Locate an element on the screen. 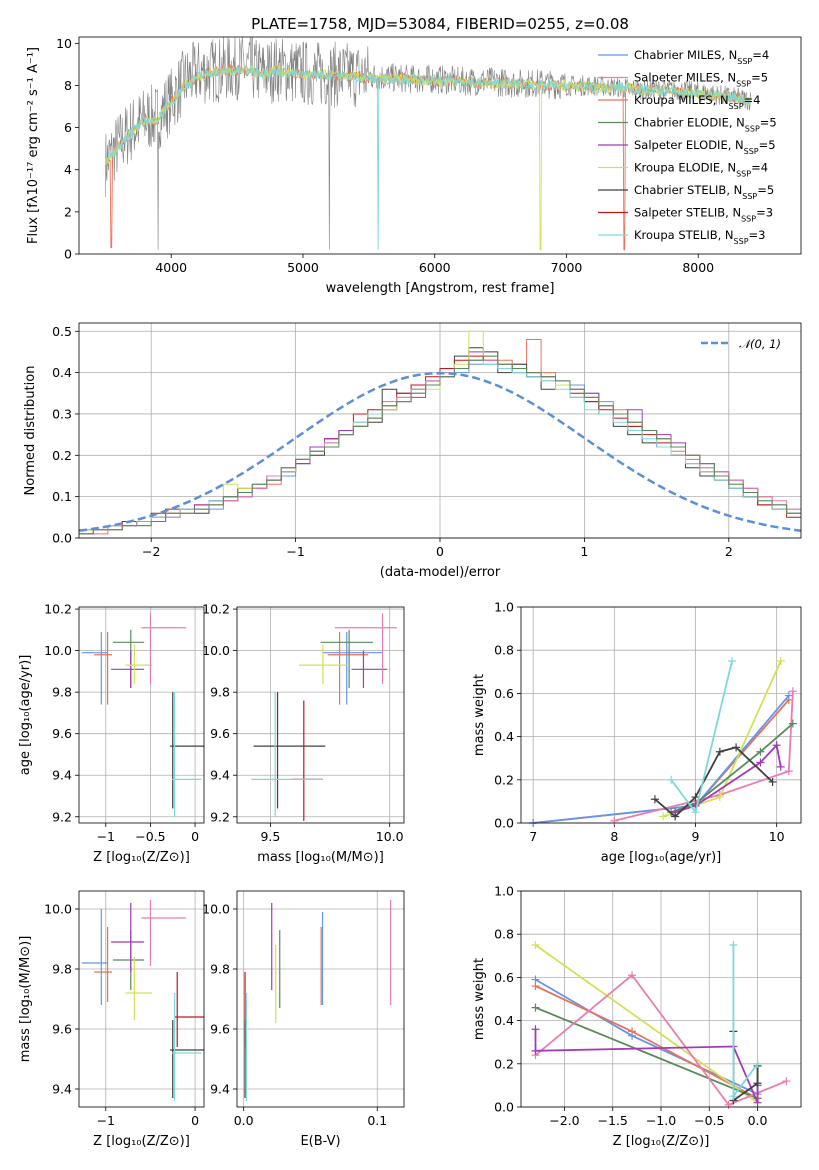 The height and width of the screenshot is (1170, 819). x-tick-label: −1.5 is located at coordinates (613, 1120).